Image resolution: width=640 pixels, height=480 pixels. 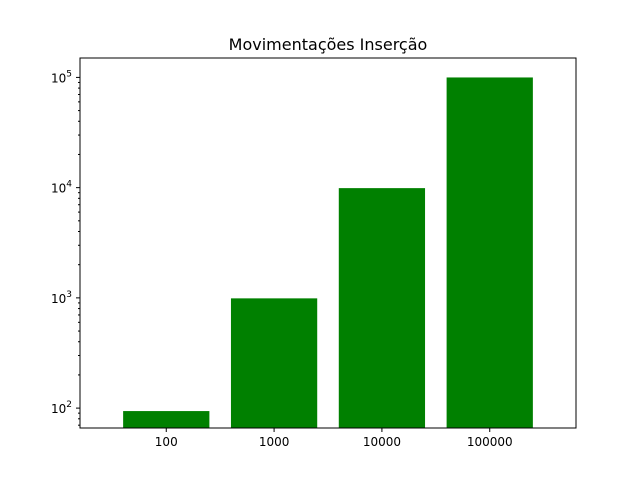 I want to click on x-tick-label: 10000, so click(x=382, y=442).